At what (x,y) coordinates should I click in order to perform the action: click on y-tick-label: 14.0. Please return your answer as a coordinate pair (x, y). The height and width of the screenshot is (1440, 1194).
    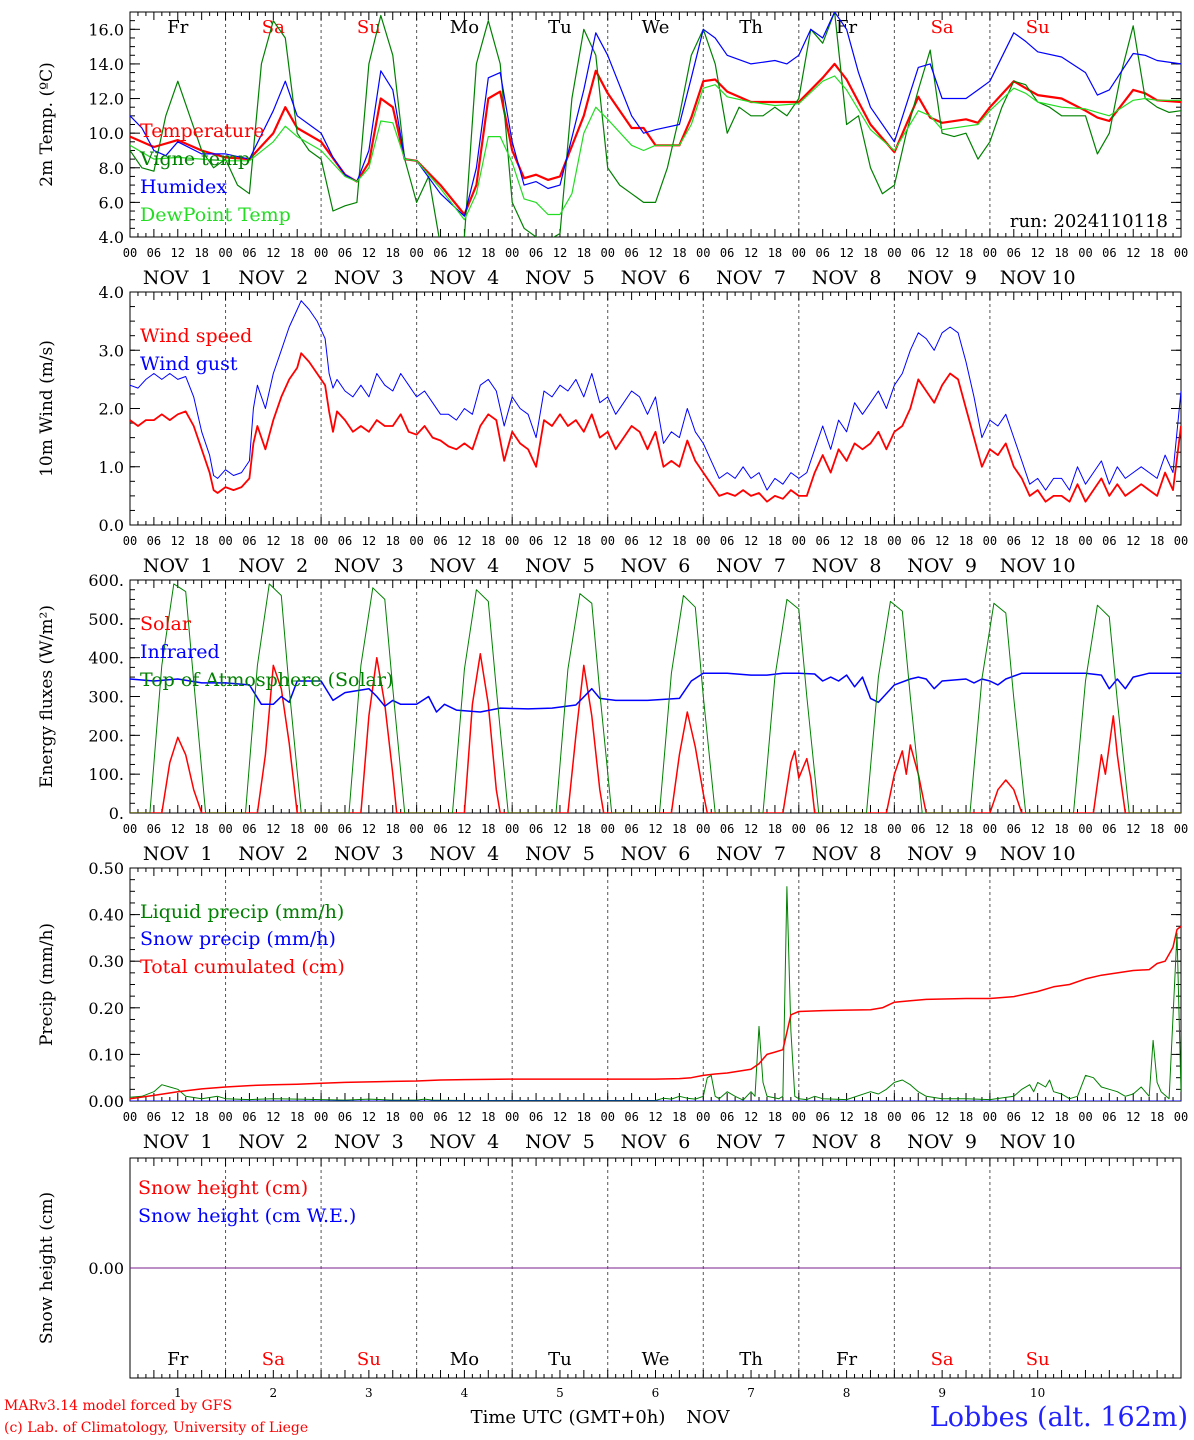
    Looking at the image, I should click on (106, 64).